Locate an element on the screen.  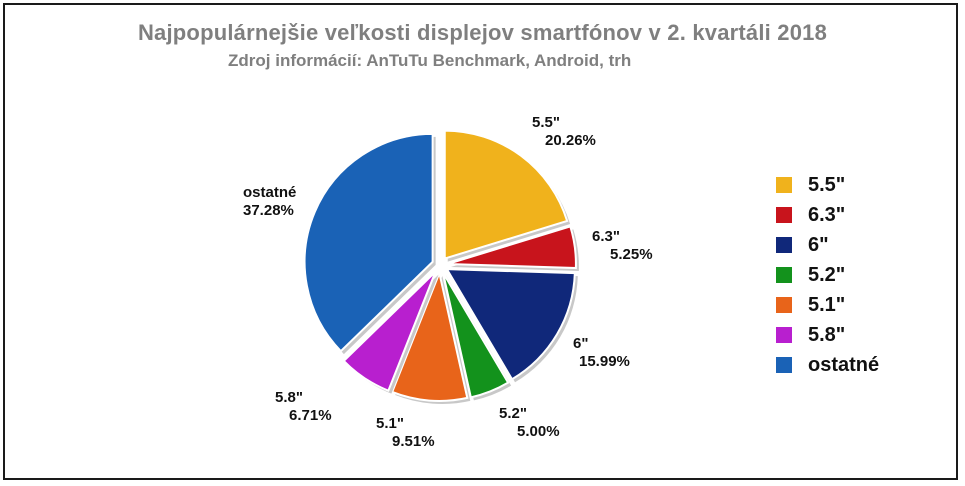
legend-item: 5.5" is located at coordinates (827, 185).